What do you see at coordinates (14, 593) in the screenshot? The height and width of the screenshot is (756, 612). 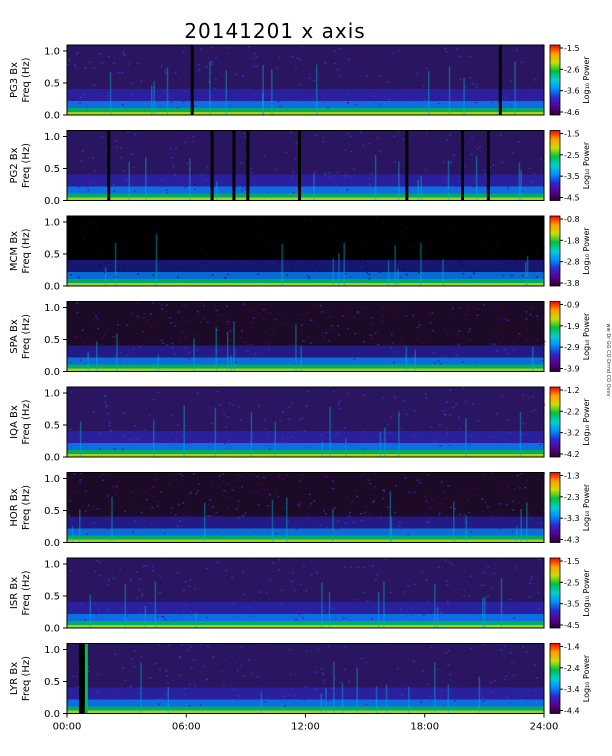 I see `station-label: ISR Bx` at bounding box center [14, 593].